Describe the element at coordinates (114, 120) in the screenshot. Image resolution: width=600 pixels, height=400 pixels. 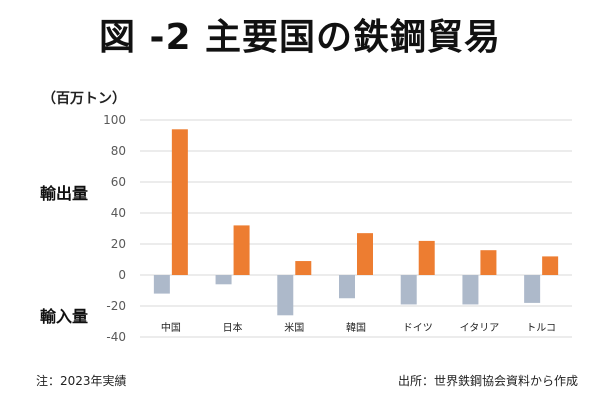
I see `y-tick-label: 100` at that location.